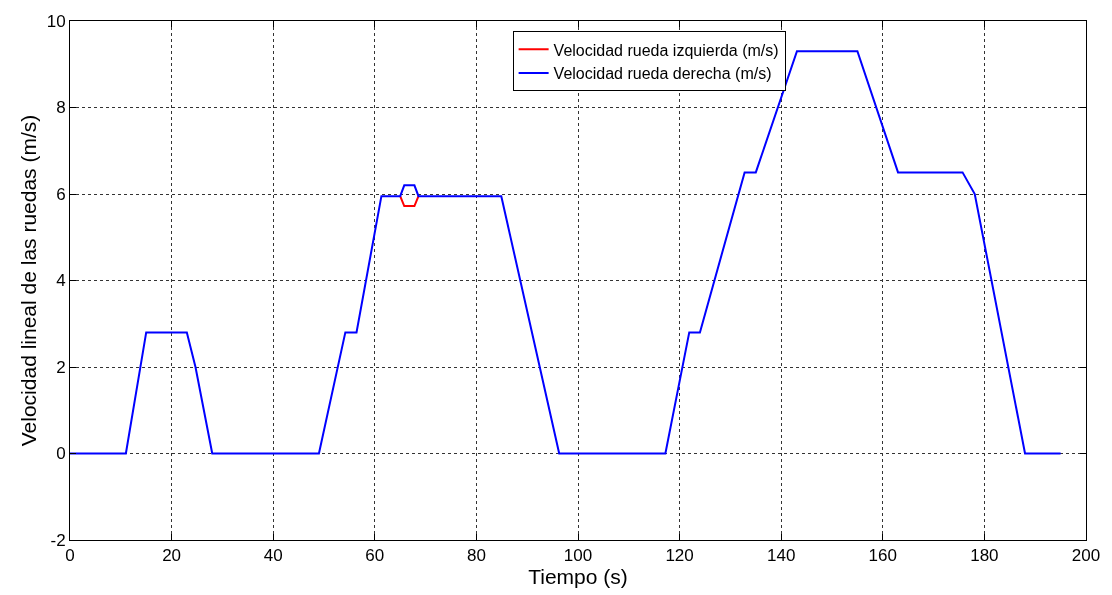 The height and width of the screenshot is (595, 1112). Describe the element at coordinates (882, 556) in the screenshot. I see `x-tick-label: 160` at that location.